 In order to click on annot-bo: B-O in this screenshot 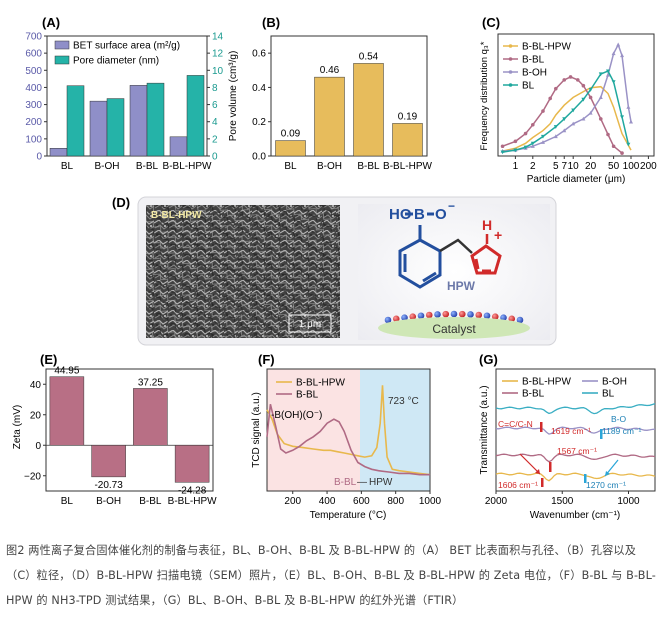, I will do `click(619, 419)`.